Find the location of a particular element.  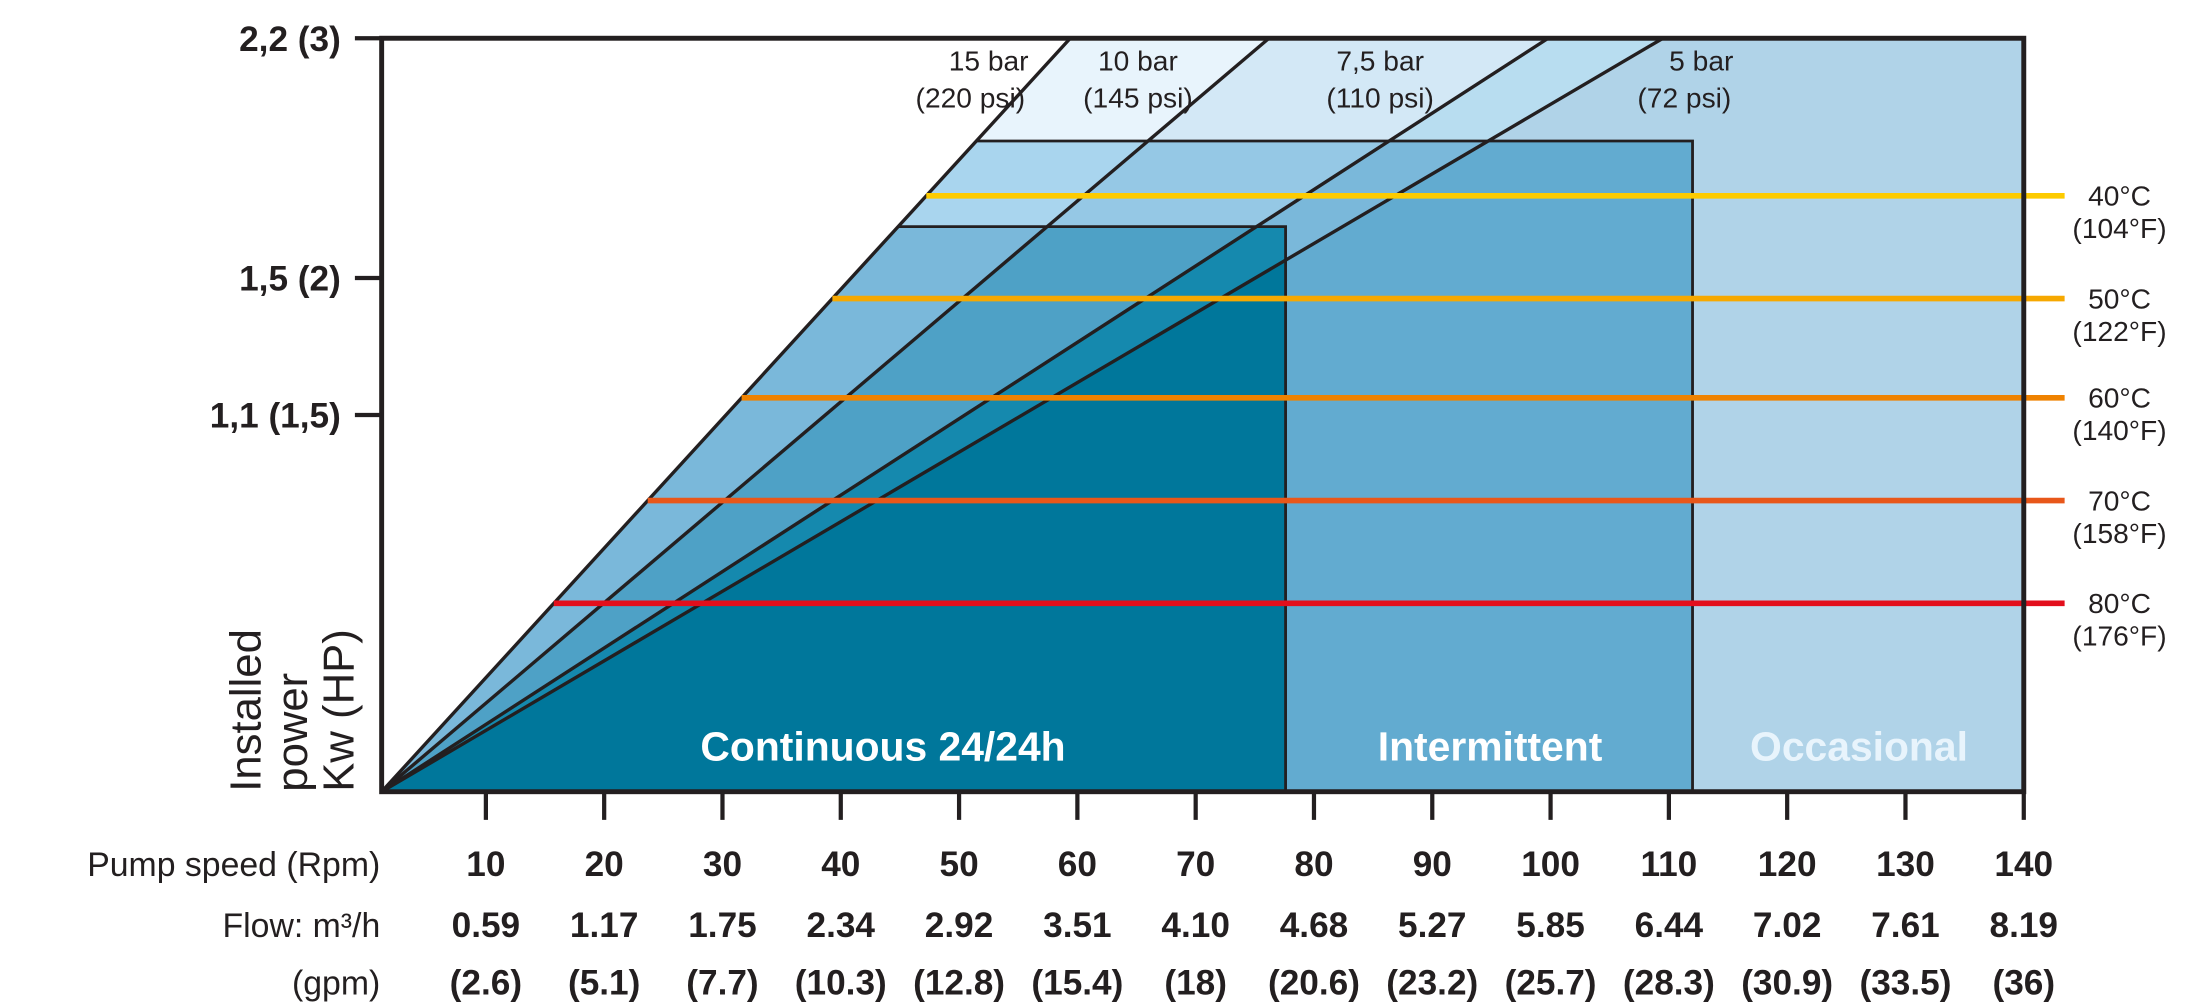

temperature-sublabel: (176°F) is located at coordinates (2119, 636).